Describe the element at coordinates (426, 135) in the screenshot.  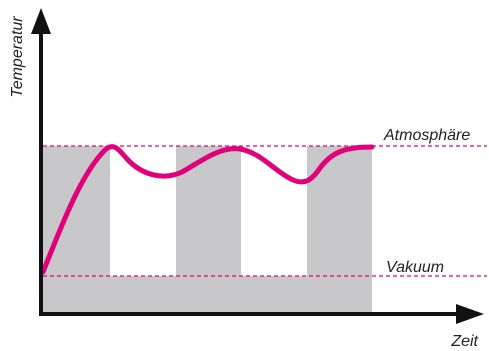
I see `atmosphere-label: Atmosphäre` at that location.